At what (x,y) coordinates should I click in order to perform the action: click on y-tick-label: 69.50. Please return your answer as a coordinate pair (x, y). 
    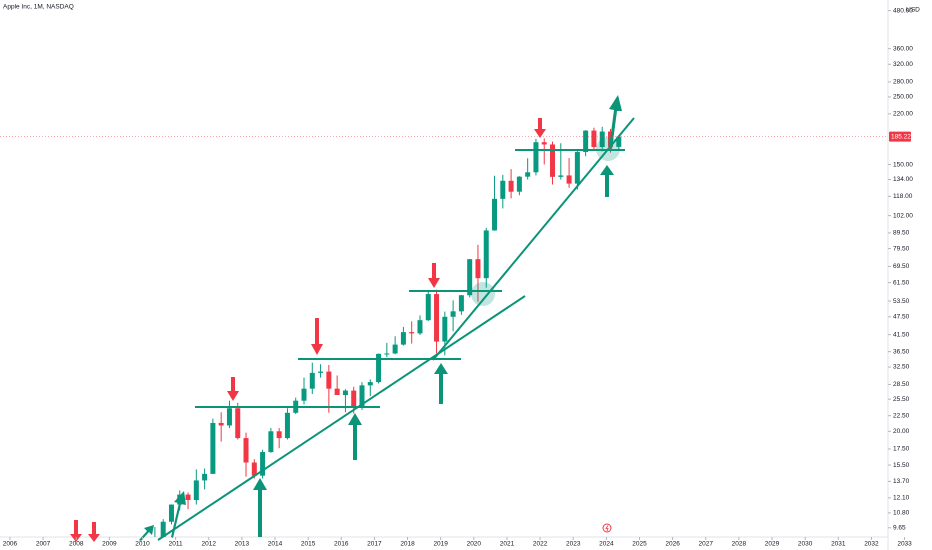
    Looking at the image, I should click on (901, 266).